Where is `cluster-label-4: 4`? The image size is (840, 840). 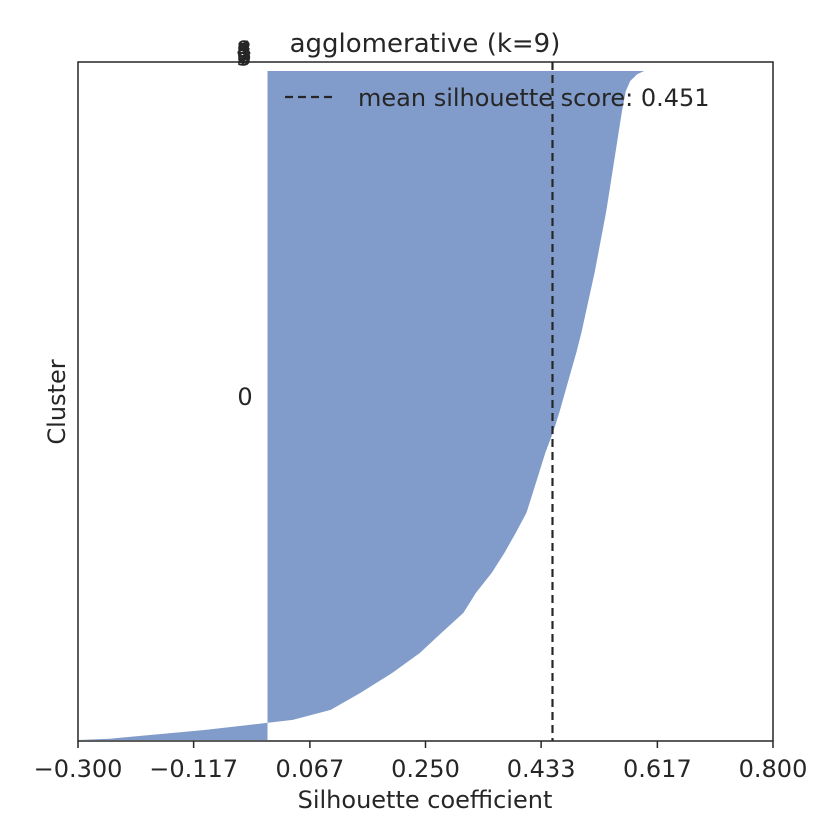
cluster-label-4: 4 is located at coordinates (243, 50).